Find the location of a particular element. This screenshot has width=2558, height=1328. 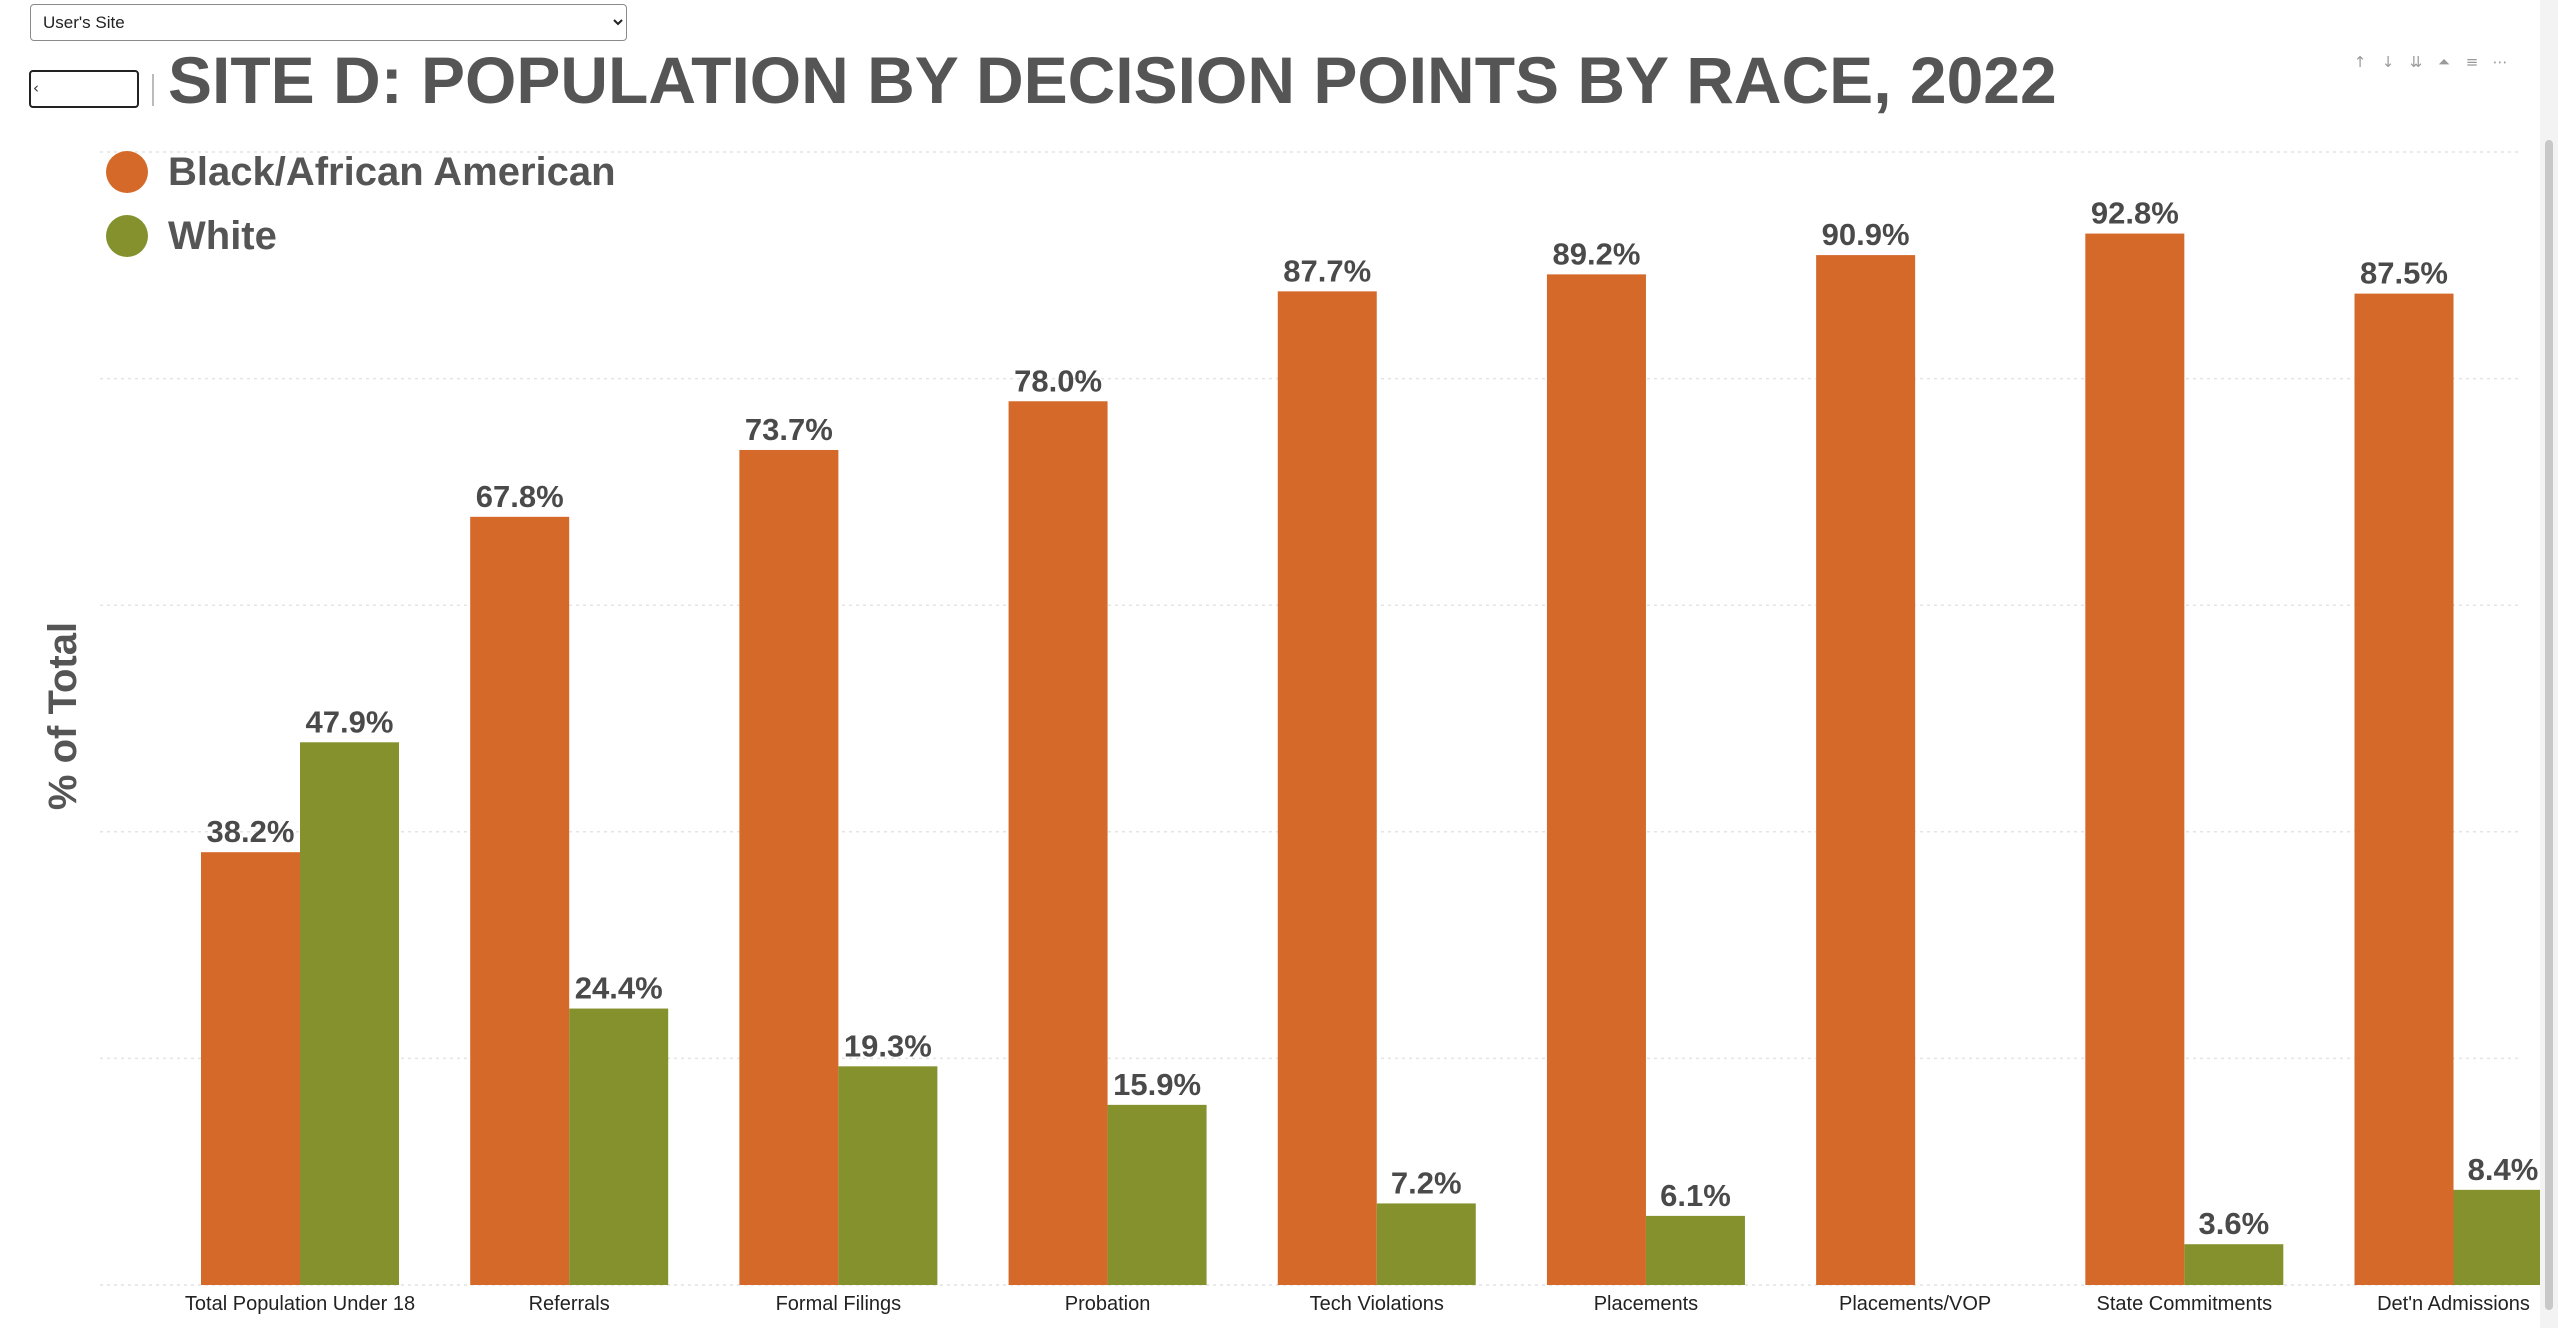

data-label: 7.2% is located at coordinates (1426, 1182).